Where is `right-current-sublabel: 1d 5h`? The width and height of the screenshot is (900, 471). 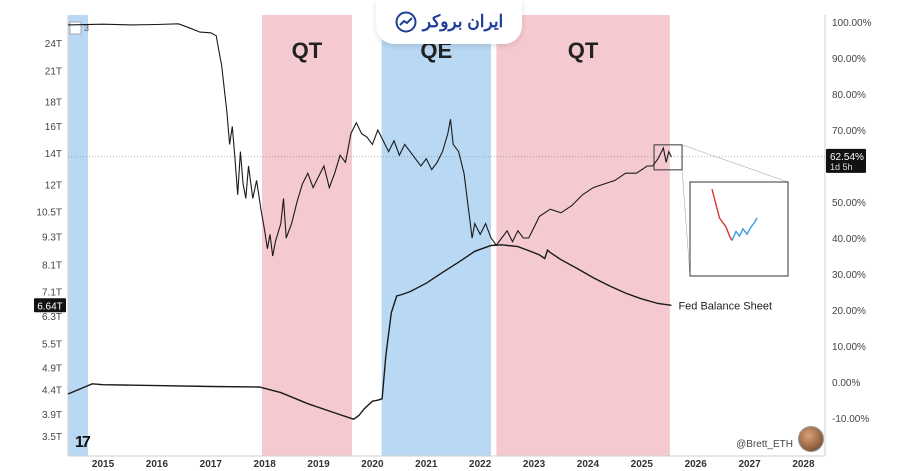
right-current-sublabel: 1d 5h is located at coordinates (841, 167).